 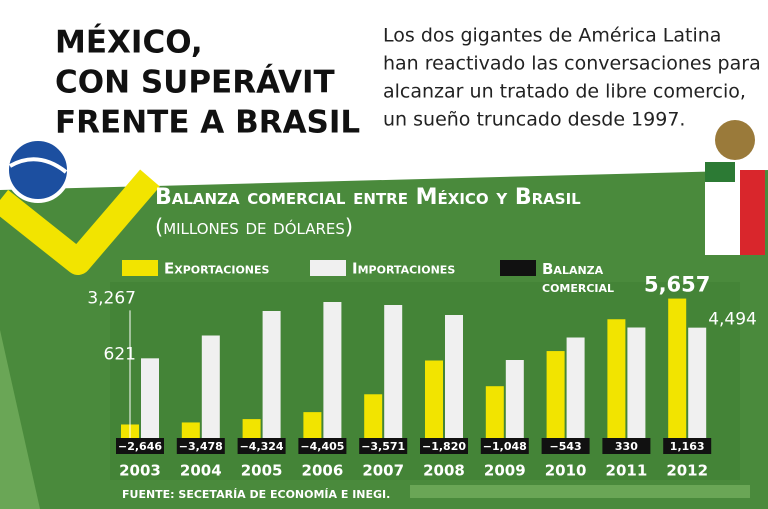 I want to click on balance-label: 330, so click(x=626, y=446).